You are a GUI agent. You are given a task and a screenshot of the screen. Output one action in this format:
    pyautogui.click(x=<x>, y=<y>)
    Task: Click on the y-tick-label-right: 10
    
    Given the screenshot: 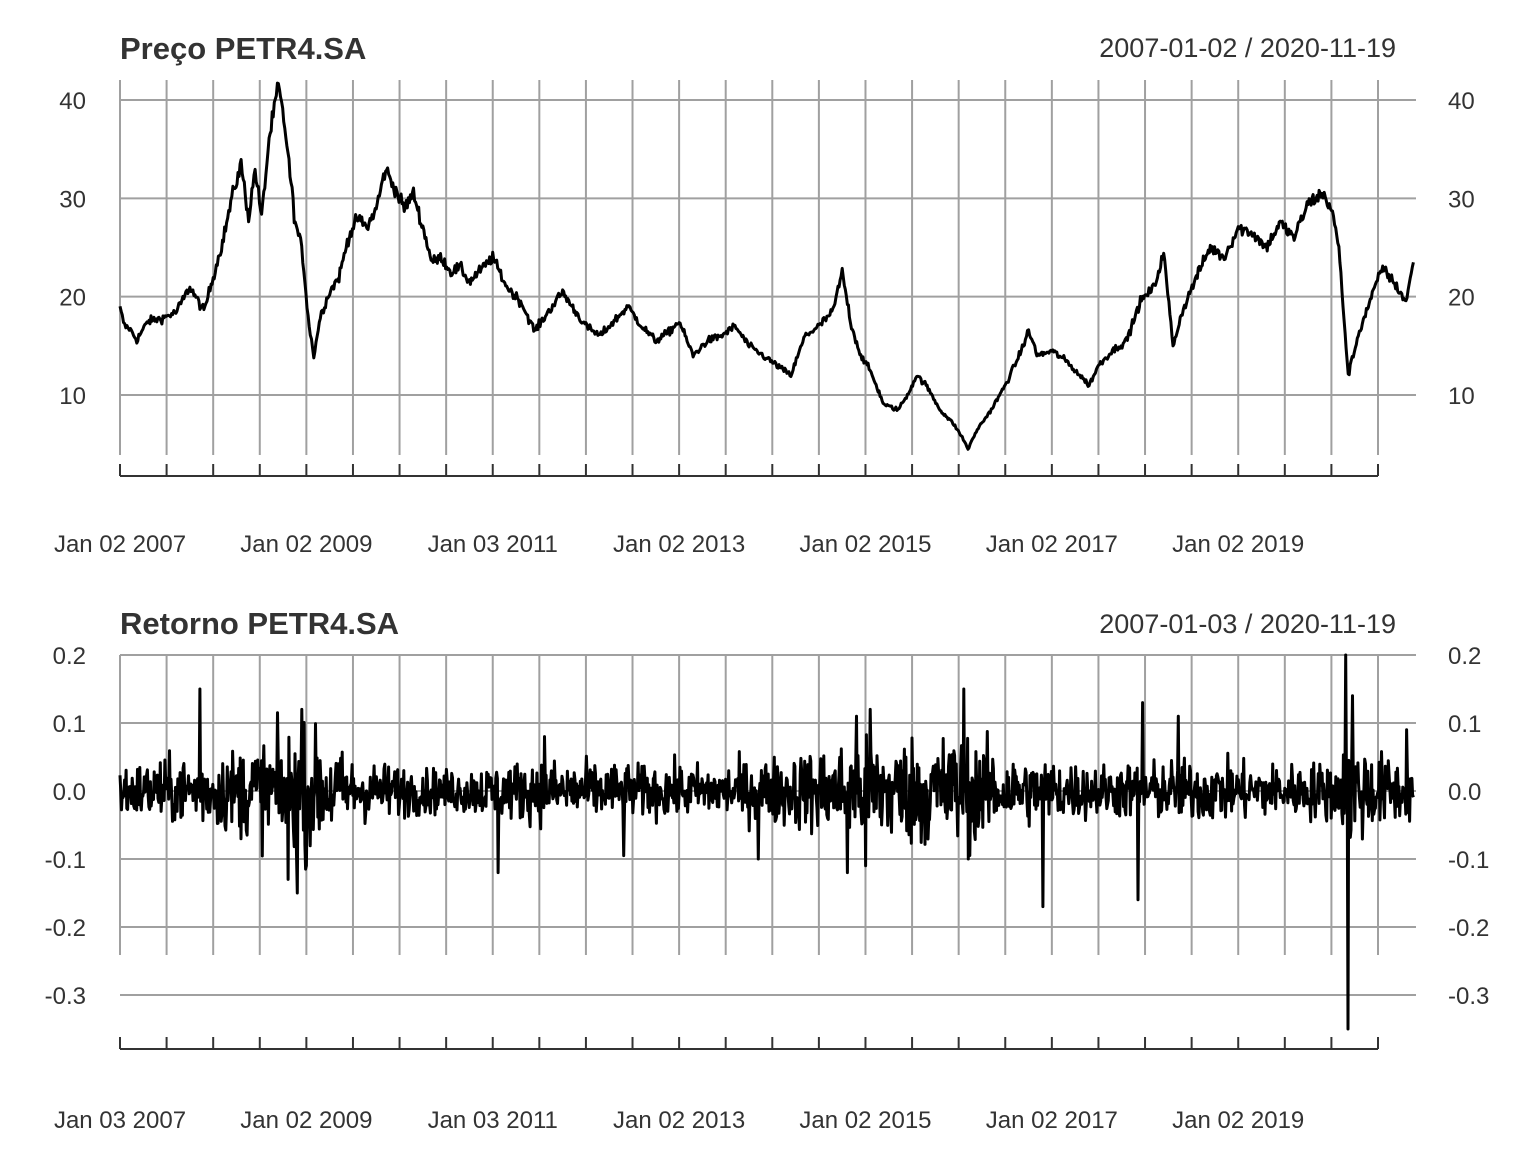 What is the action you would take?
    pyautogui.click(x=1461, y=396)
    